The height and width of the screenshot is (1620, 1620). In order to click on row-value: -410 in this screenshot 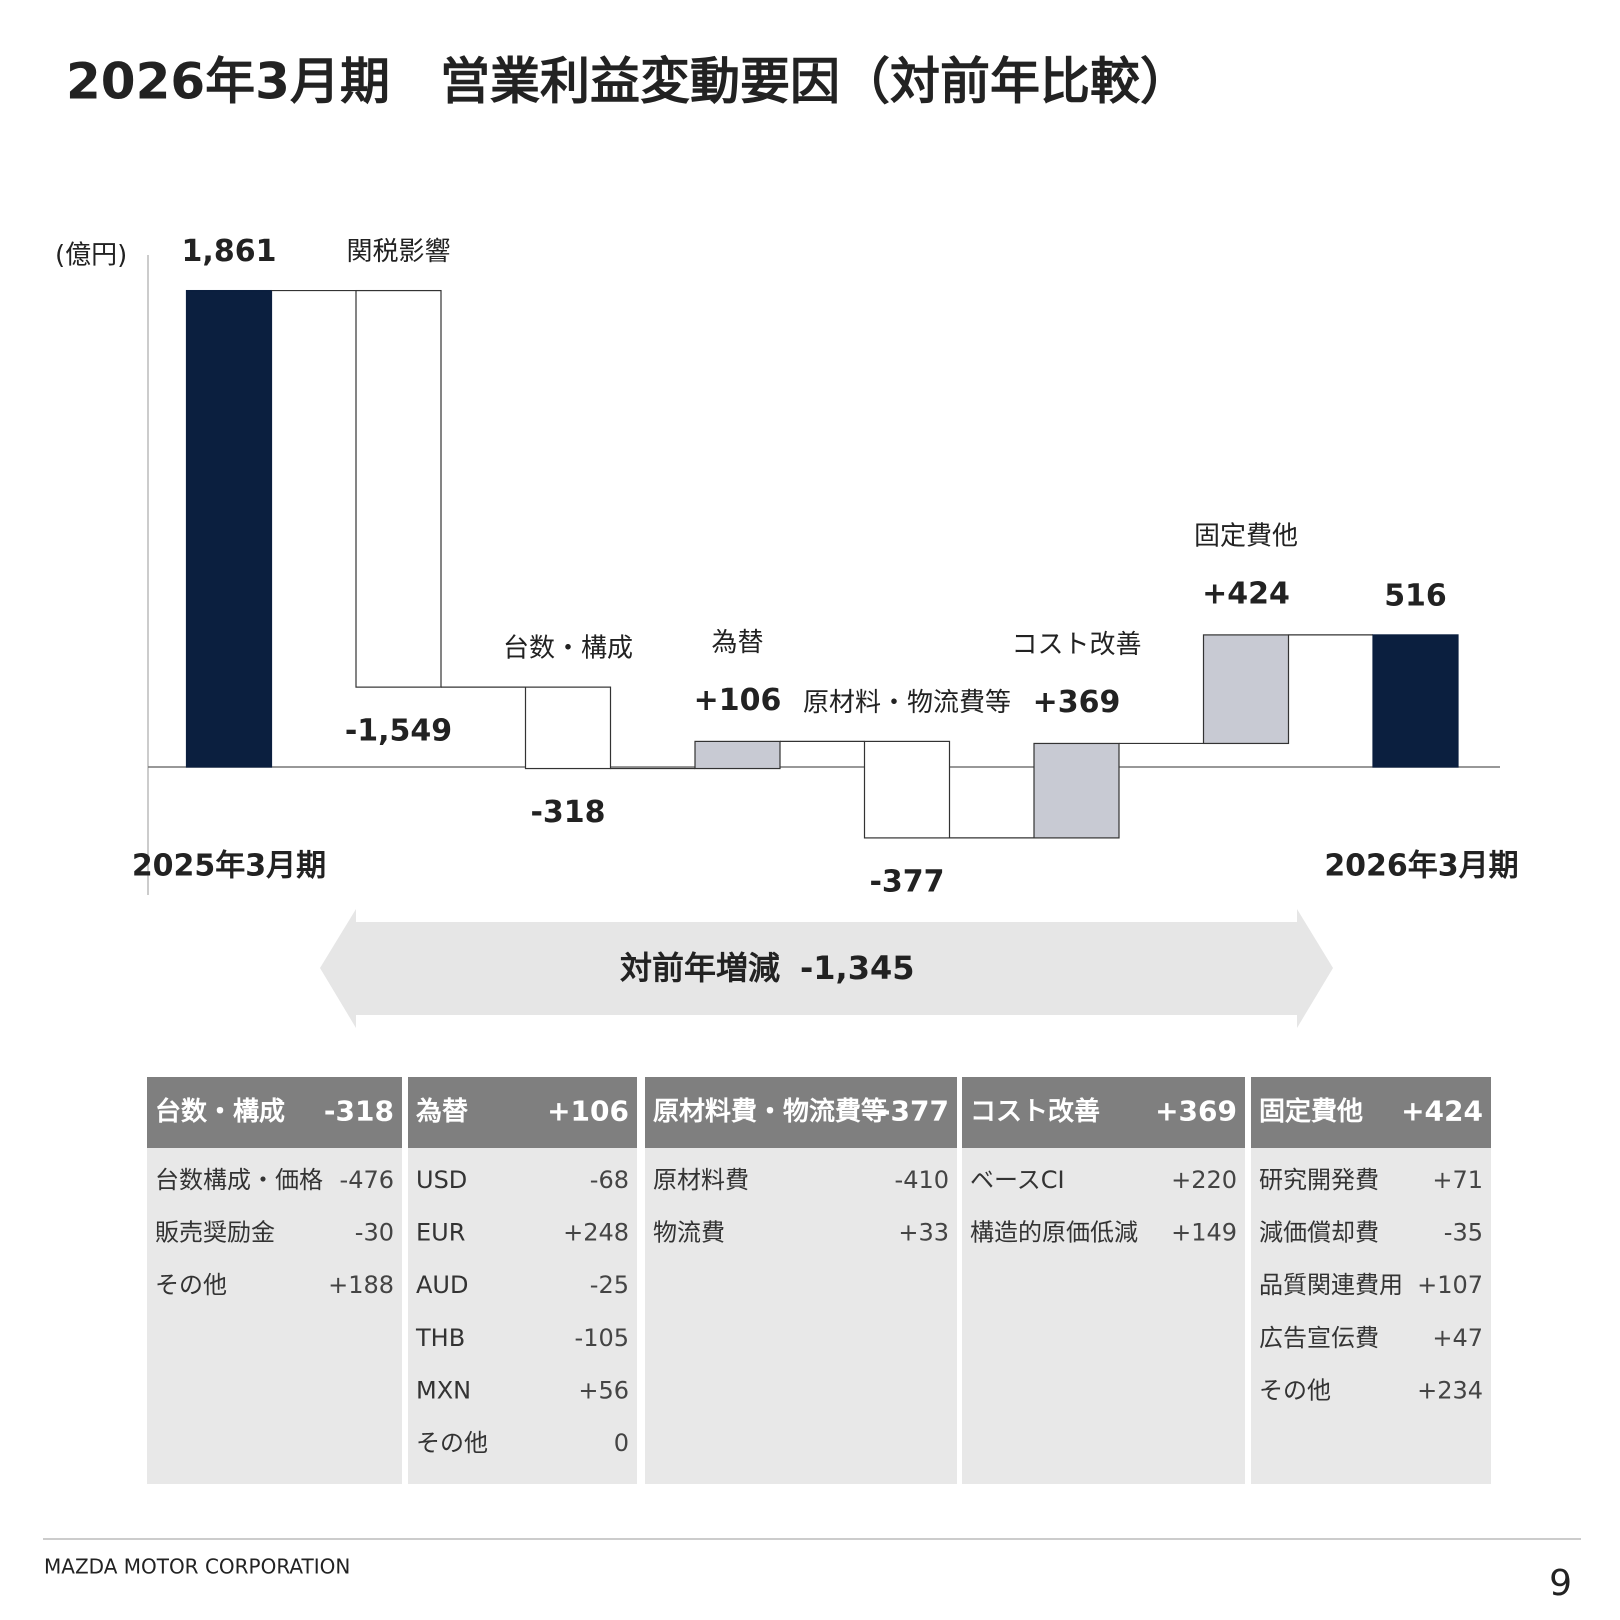, I will do `click(922, 1180)`.